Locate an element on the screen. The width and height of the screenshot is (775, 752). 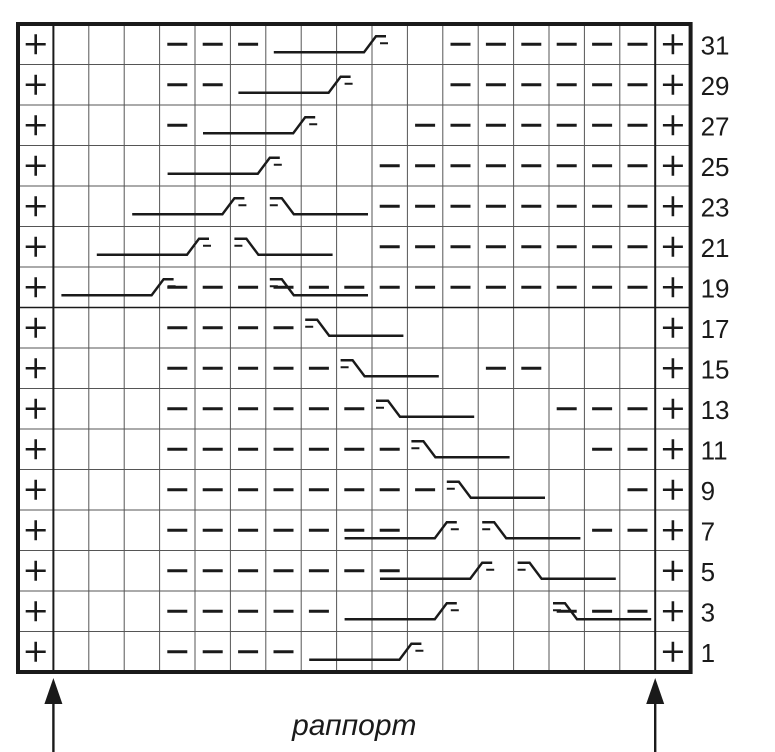
row-number-label: 19 is located at coordinates (715, 288).